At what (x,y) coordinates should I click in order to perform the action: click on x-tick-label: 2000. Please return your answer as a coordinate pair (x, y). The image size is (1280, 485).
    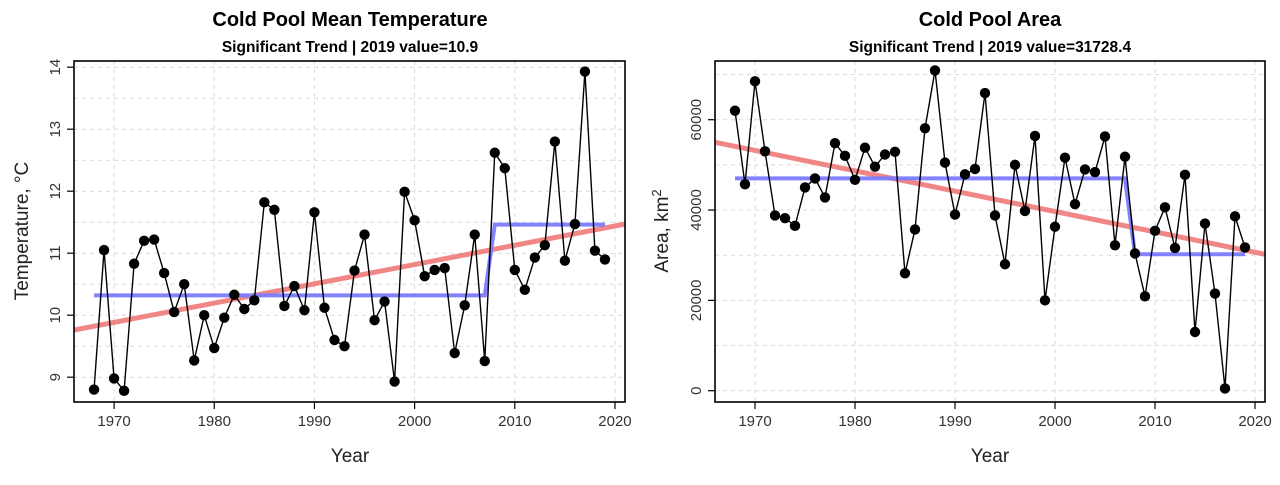
    Looking at the image, I should click on (1054, 421).